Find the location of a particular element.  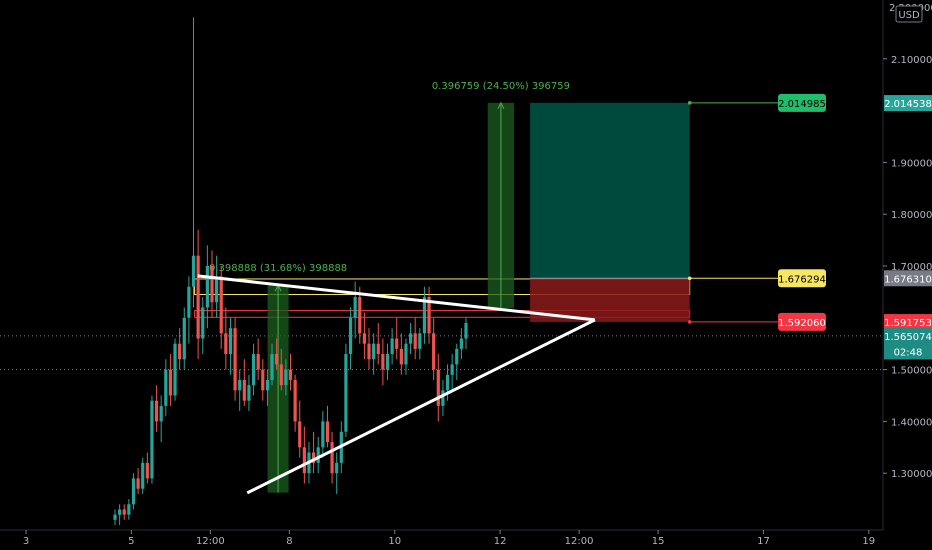

currency-badge: USD is located at coordinates (909, 14).